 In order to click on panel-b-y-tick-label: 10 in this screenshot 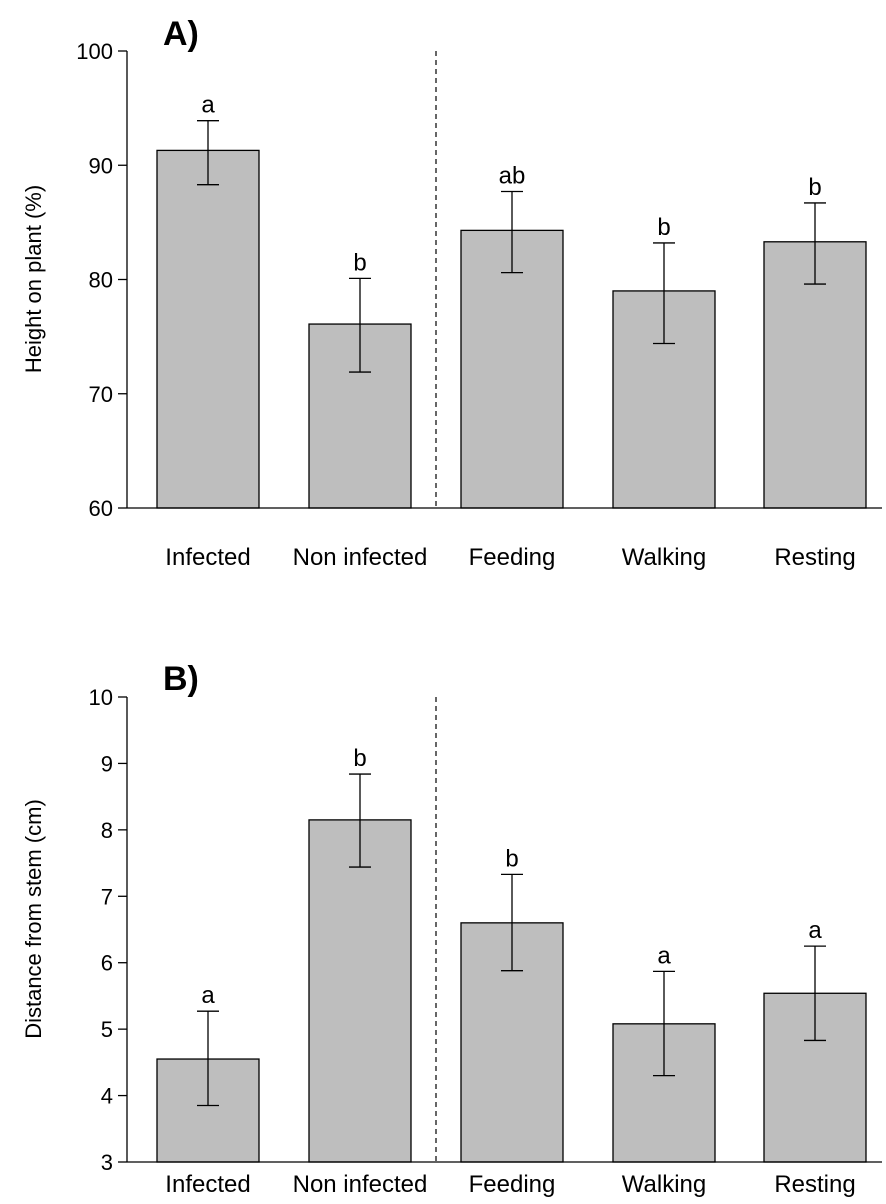, I will do `click(101, 697)`.